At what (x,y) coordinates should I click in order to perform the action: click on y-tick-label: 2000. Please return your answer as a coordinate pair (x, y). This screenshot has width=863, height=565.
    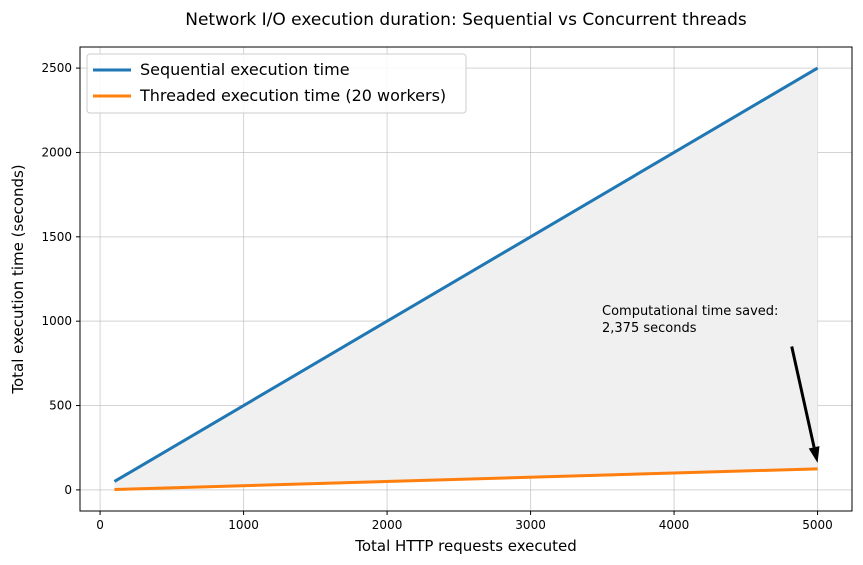
    Looking at the image, I should click on (56, 152).